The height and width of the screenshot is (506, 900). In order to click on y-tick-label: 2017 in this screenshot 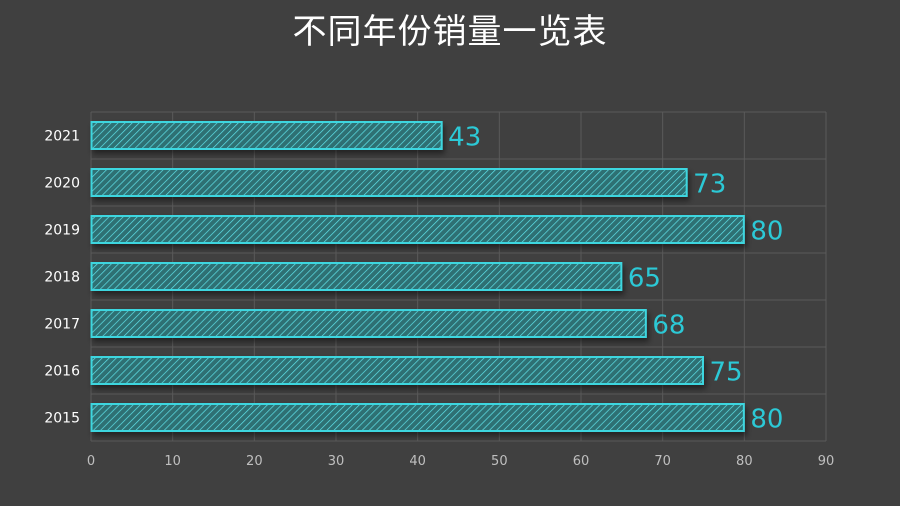, I will do `click(62, 325)`.